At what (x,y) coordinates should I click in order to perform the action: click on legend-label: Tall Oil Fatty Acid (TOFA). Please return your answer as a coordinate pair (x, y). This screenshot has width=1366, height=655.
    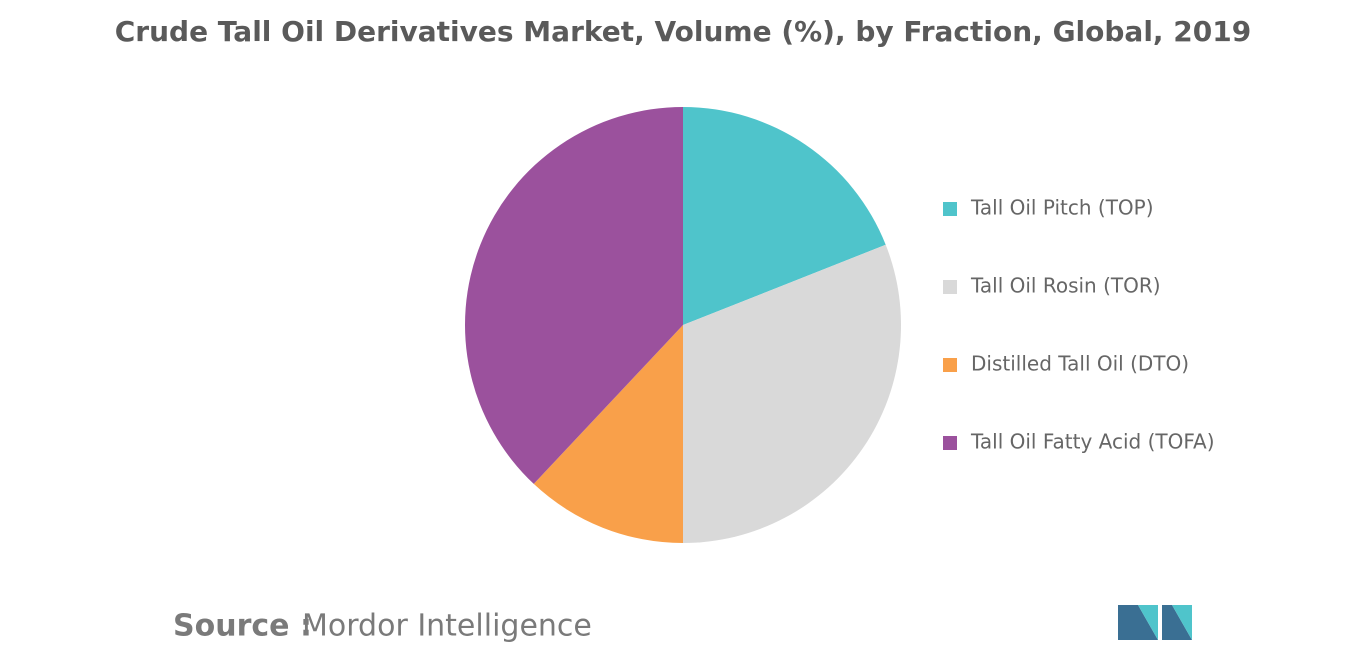
    Looking at the image, I should click on (1092, 442).